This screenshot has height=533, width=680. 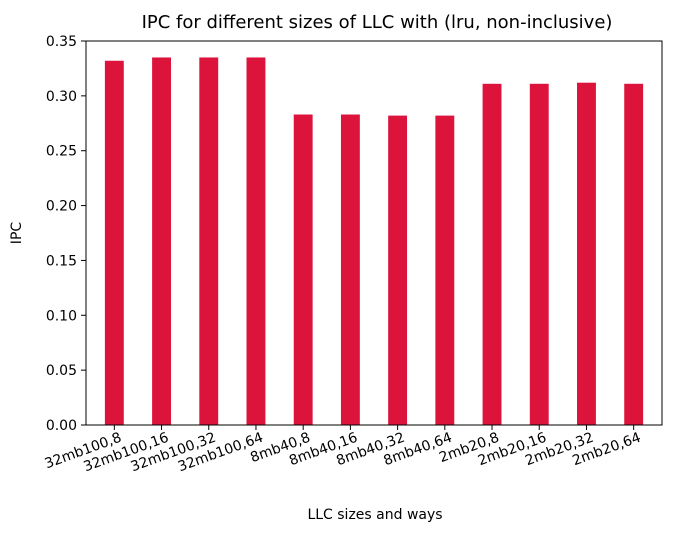 I want to click on y-tick-label: 0.00, so click(x=61, y=426).